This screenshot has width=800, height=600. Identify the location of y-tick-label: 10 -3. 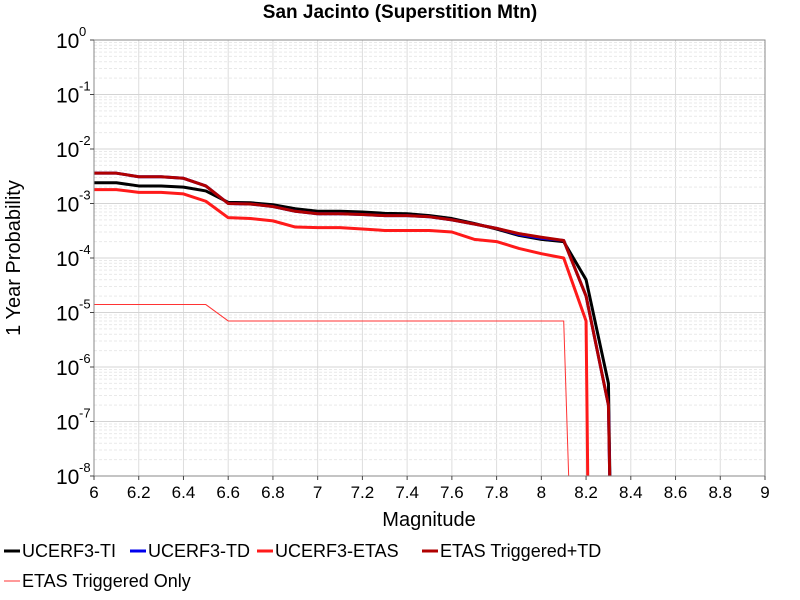
(73, 202).